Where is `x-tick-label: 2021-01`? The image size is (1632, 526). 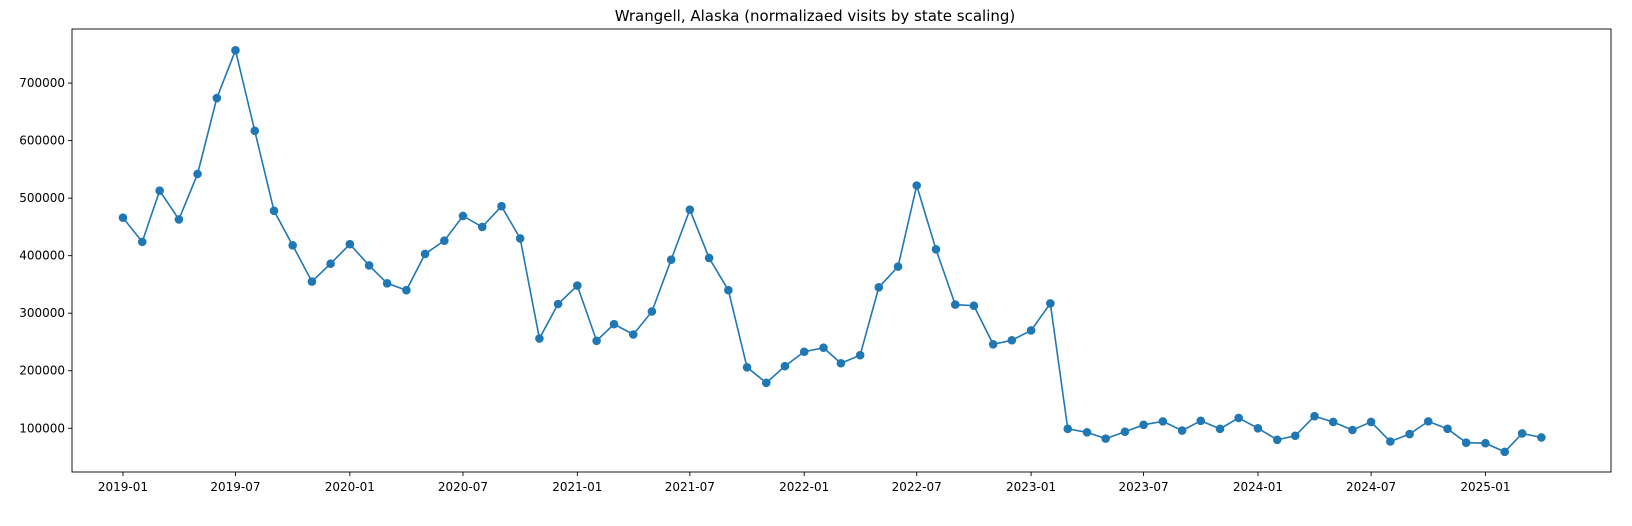
x-tick-label: 2021-01 is located at coordinates (577, 487).